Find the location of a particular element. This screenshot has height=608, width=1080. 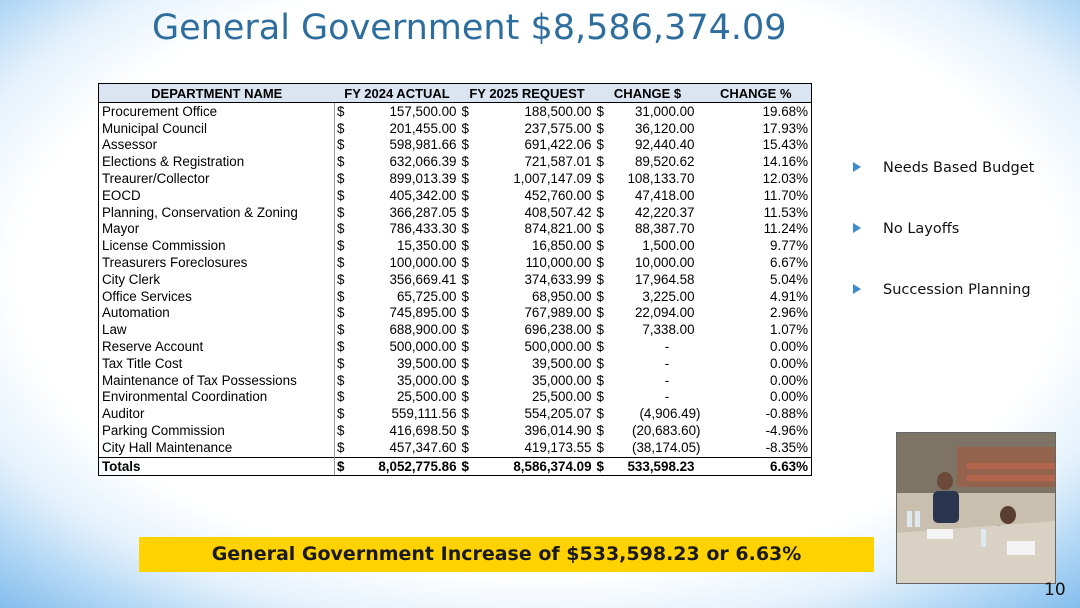

header-fy2025: FY 2025 REQUEST is located at coordinates (527, 93).